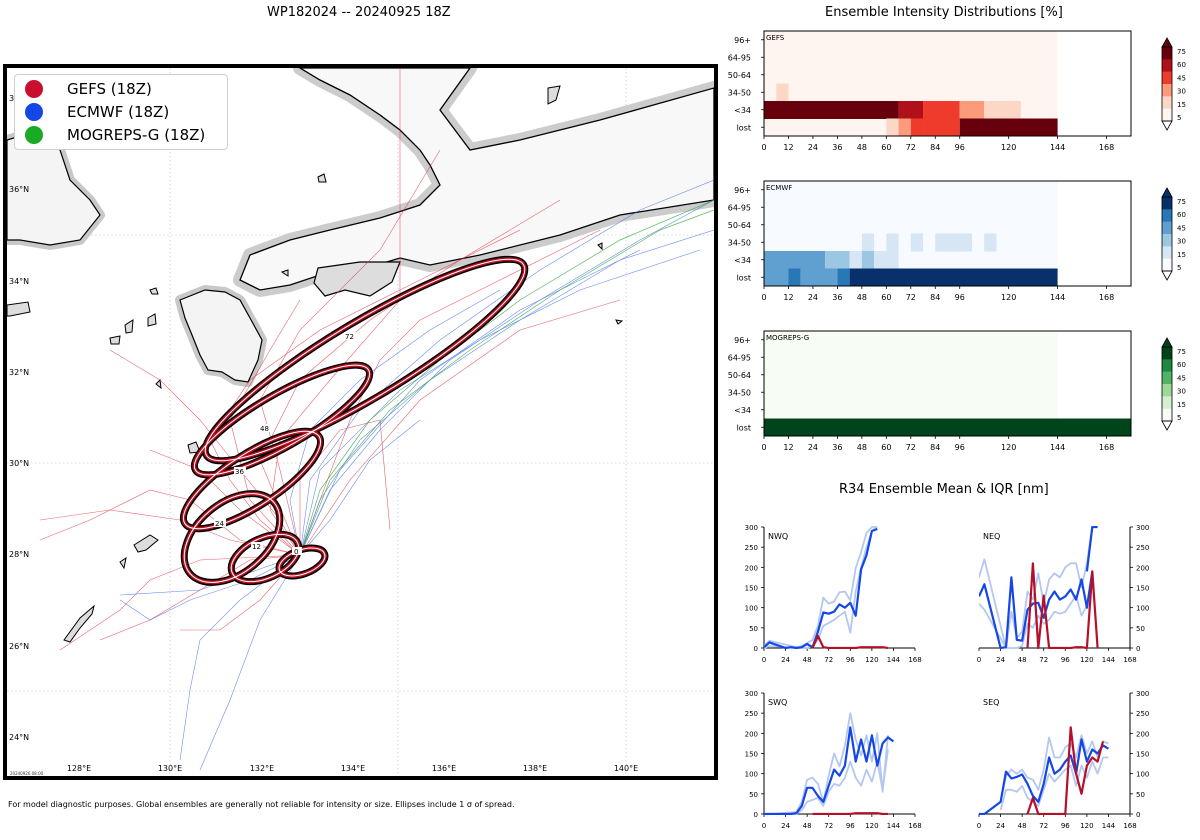  What do you see at coordinates (739, 375) in the screenshot?
I see `heatmap-row-label: 50-64` at bounding box center [739, 375].